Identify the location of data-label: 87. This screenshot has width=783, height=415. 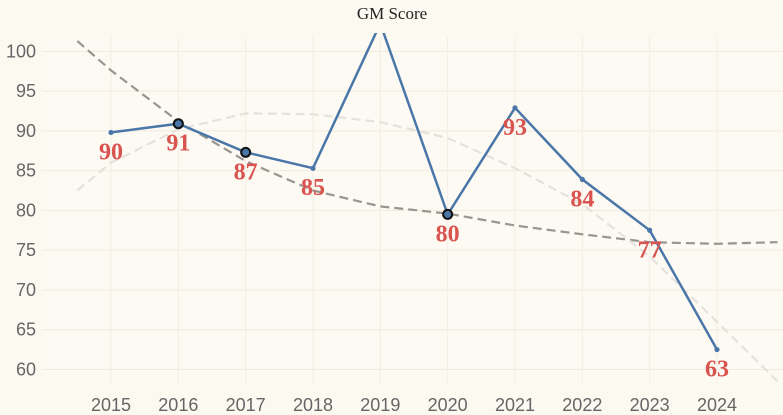
(246, 172).